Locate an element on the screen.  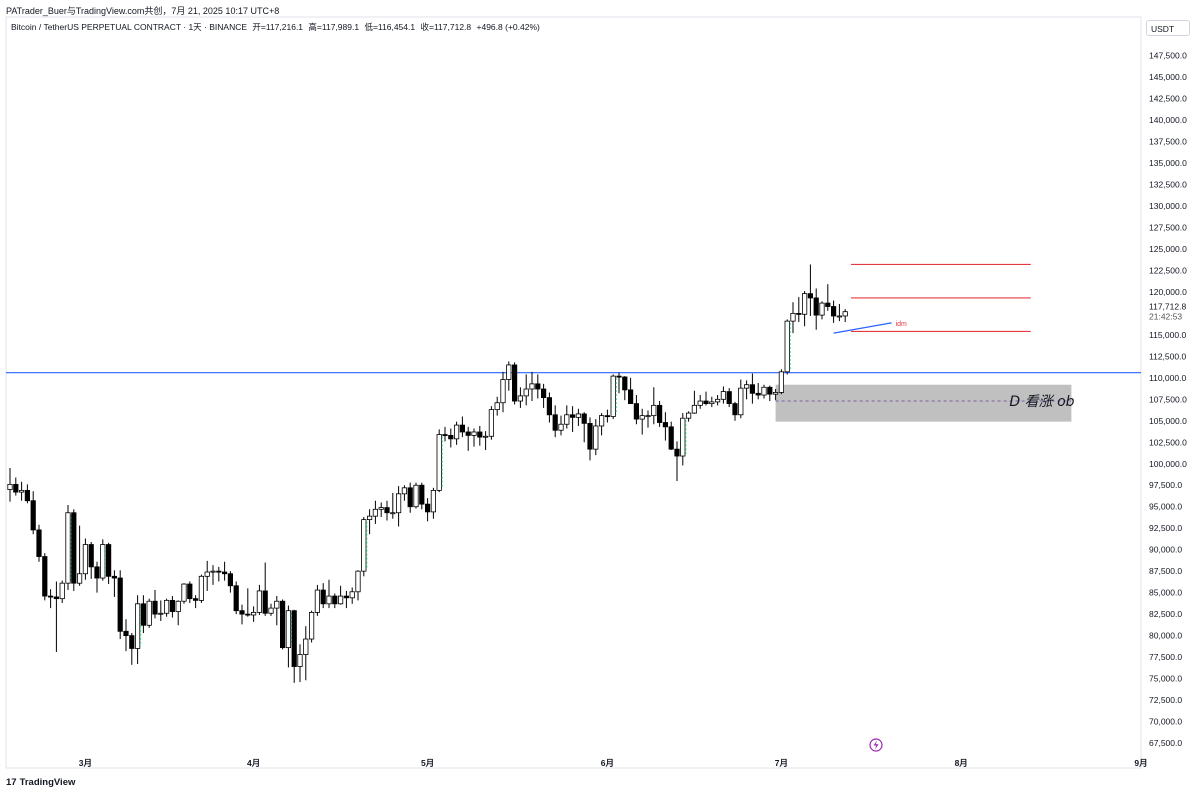
y-tick-label: 87,500.0 is located at coordinates (1165, 571).